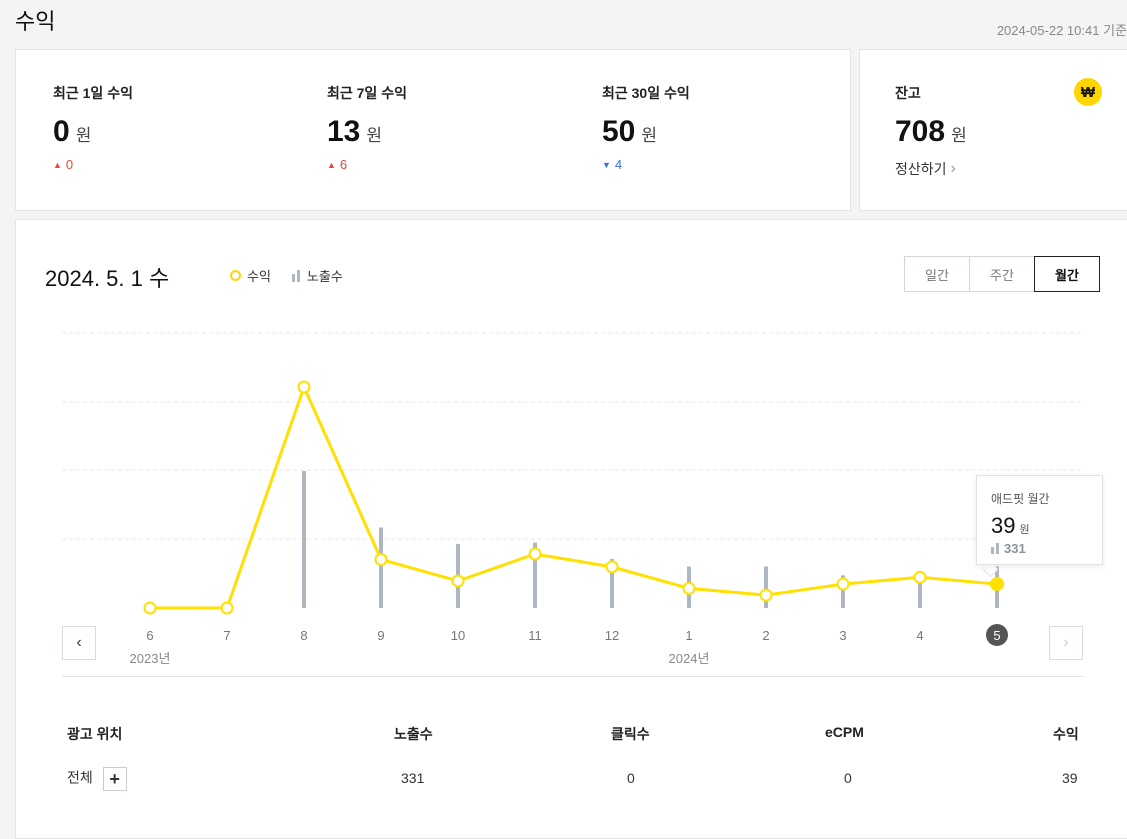 The height and width of the screenshot is (839, 1127). What do you see at coordinates (80, 777) in the screenshot?
I see `row-location: 전체` at bounding box center [80, 777].